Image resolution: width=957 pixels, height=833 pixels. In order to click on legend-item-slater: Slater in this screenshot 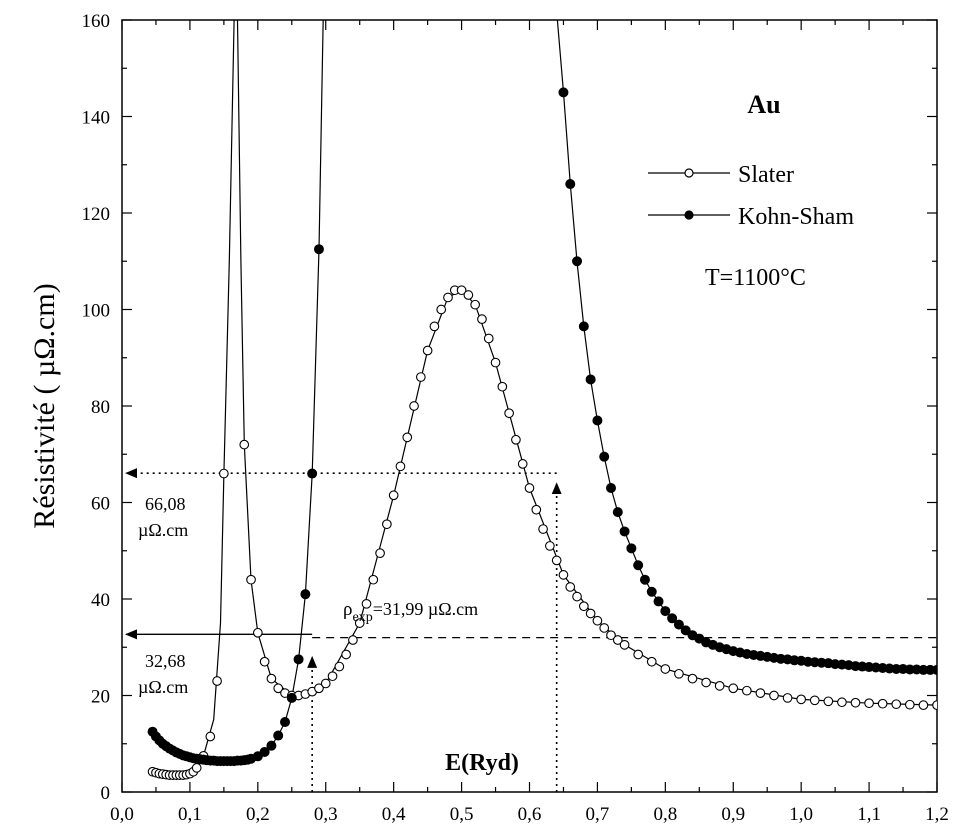, I will do `click(721, 175)`.